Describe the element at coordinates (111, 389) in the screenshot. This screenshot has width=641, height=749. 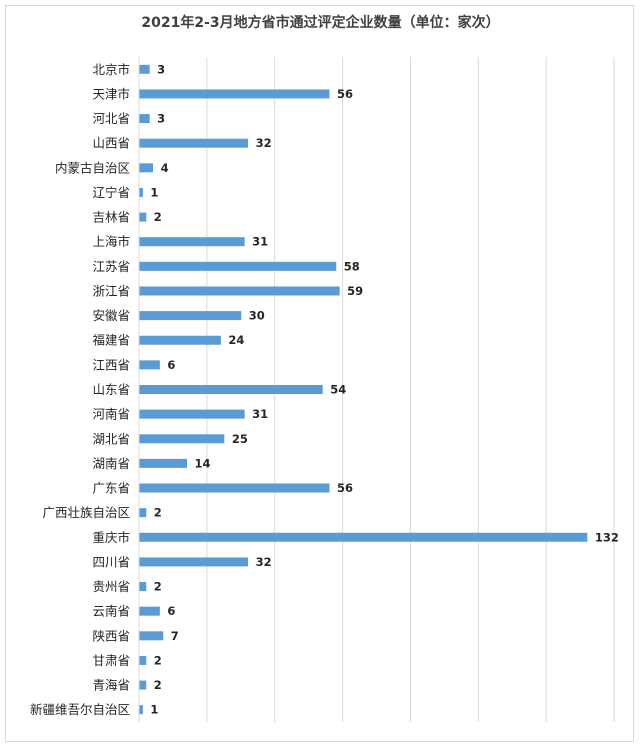
I see `category-label: 山东省` at that location.